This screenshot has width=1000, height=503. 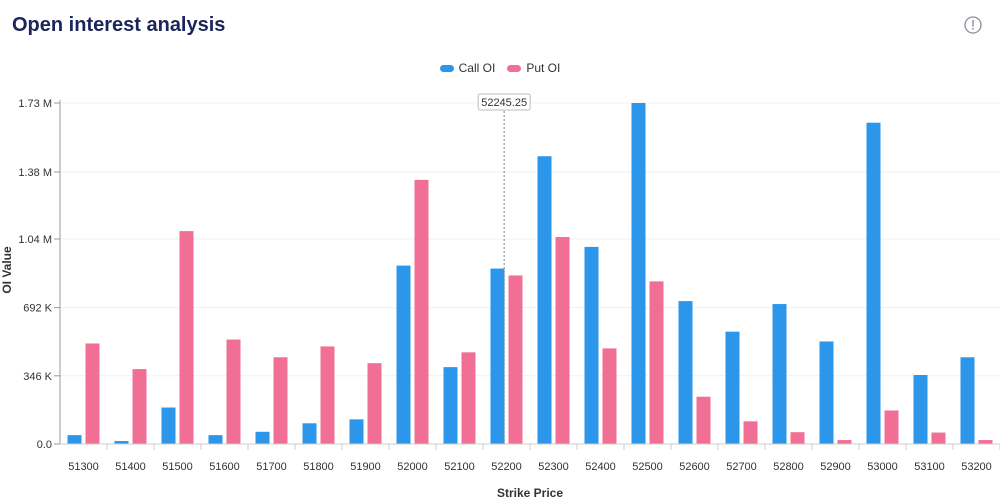 I want to click on x-tick-label: 51700, so click(x=271, y=467).